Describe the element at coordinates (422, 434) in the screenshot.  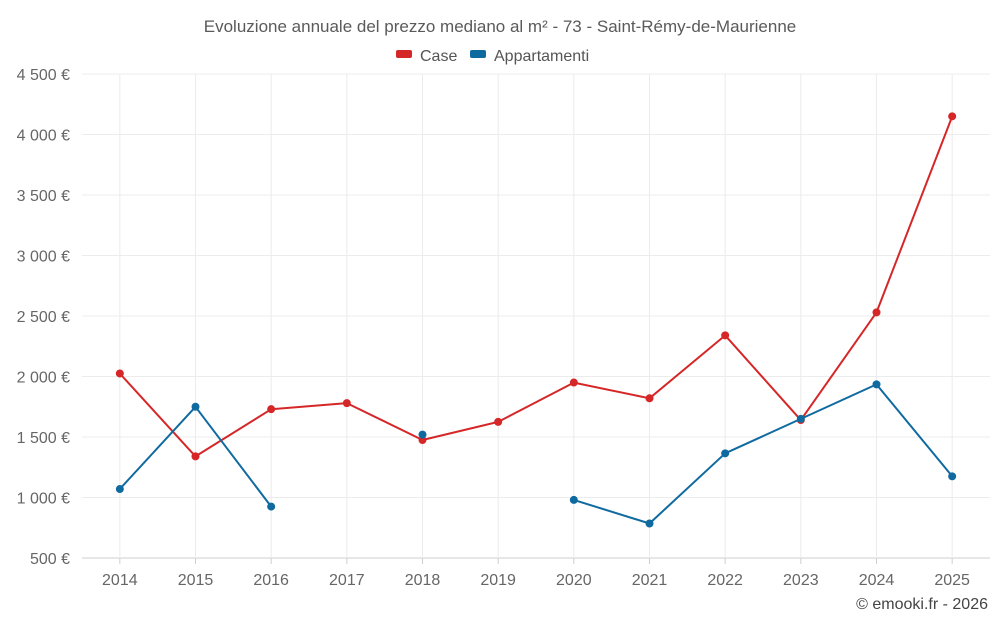
I see `data-point-appartamenti-2018` at that location.